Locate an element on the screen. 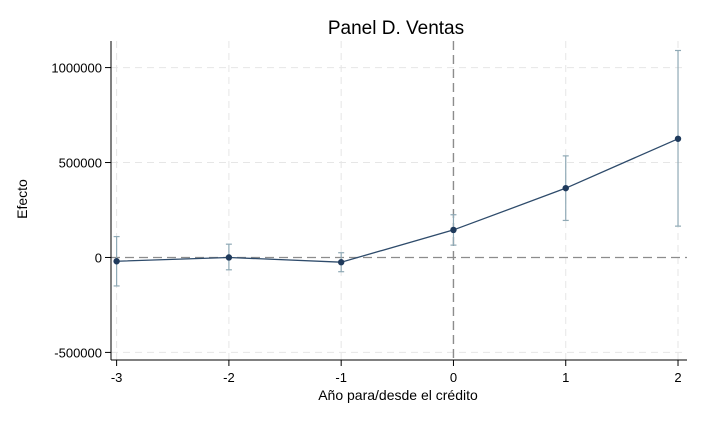 The image size is (704, 421). y-tick-label: -500000 is located at coordinates (78, 352).